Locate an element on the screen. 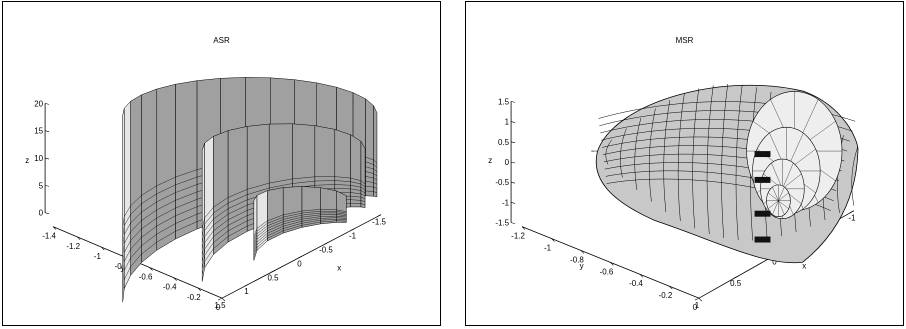  msr-chart-title: MSR is located at coordinates (684, 40).